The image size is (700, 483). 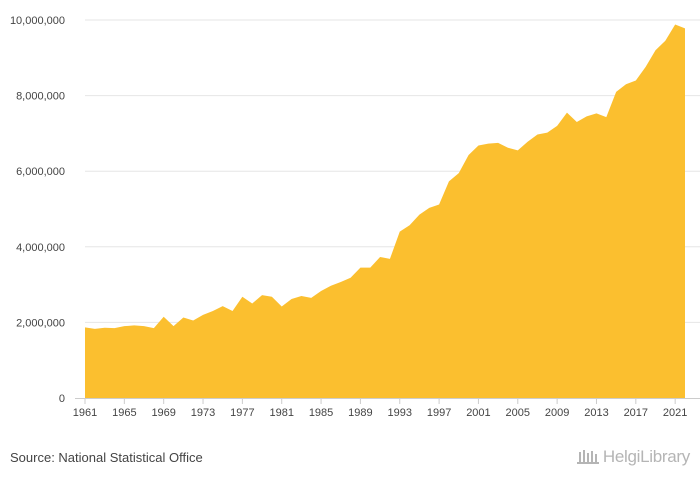 What do you see at coordinates (675, 413) in the screenshot?
I see `x-tick-label: 2021` at bounding box center [675, 413].